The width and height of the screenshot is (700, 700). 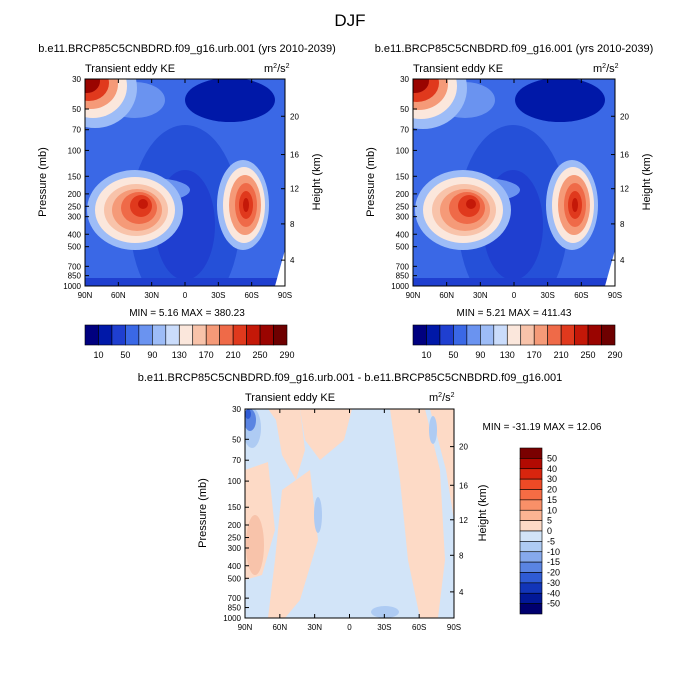 I want to click on colorbar-label: 10, so click(x=426, y=355).